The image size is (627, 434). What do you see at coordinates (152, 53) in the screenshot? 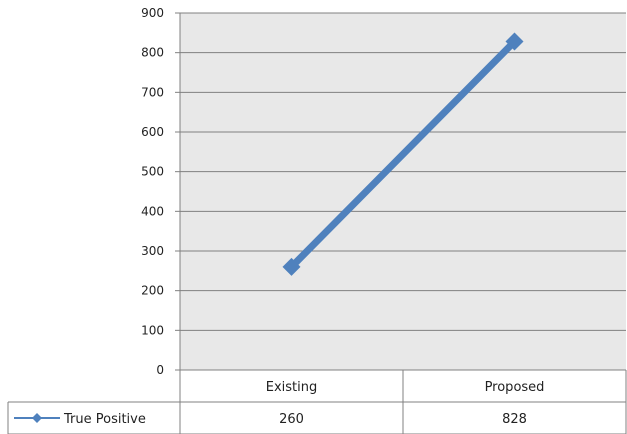
I see `y-tick-label: 800` at bounding box center [152, 53].